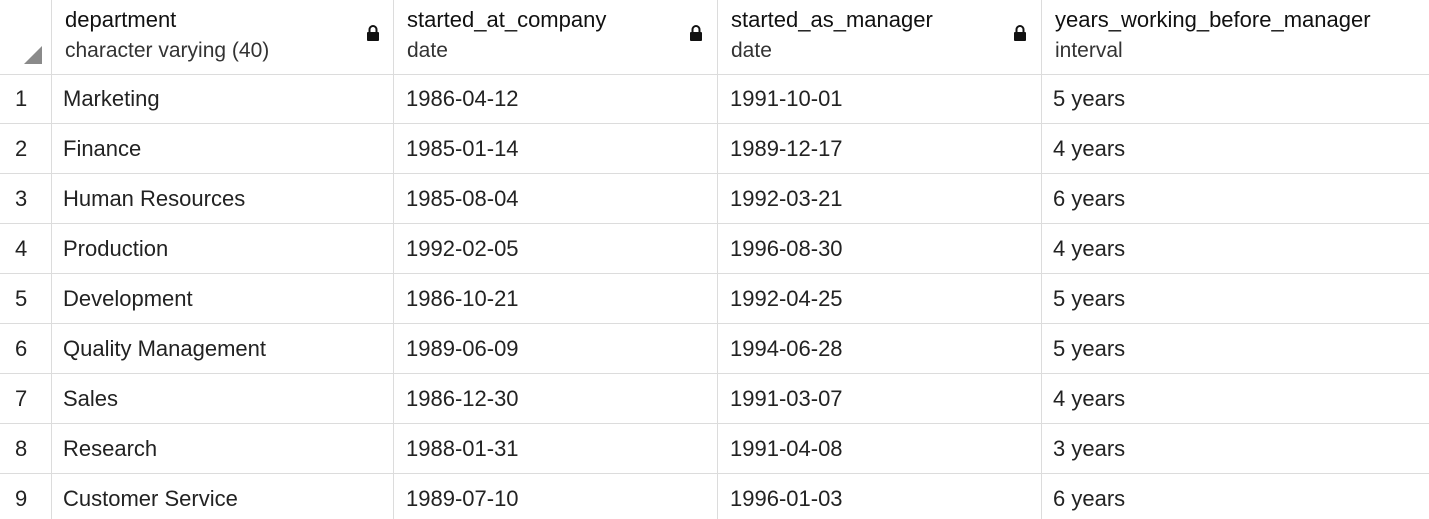 The image size is (1429, 519). I want to click on cell-started-at-company: 1985-08-04, so click(556, 198).